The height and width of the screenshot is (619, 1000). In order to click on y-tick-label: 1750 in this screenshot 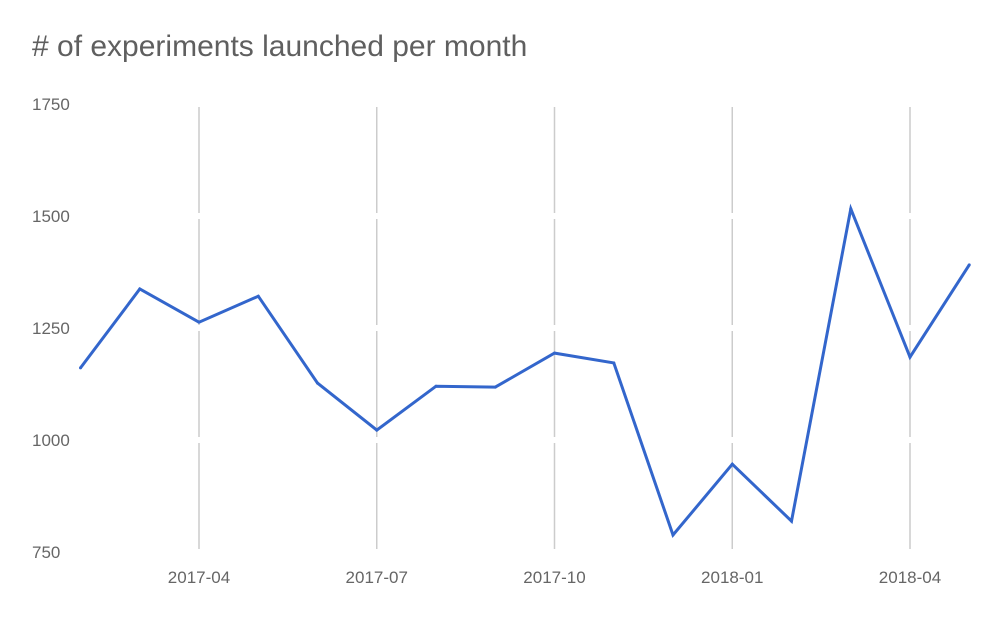, I will do `click(51, 104)`.